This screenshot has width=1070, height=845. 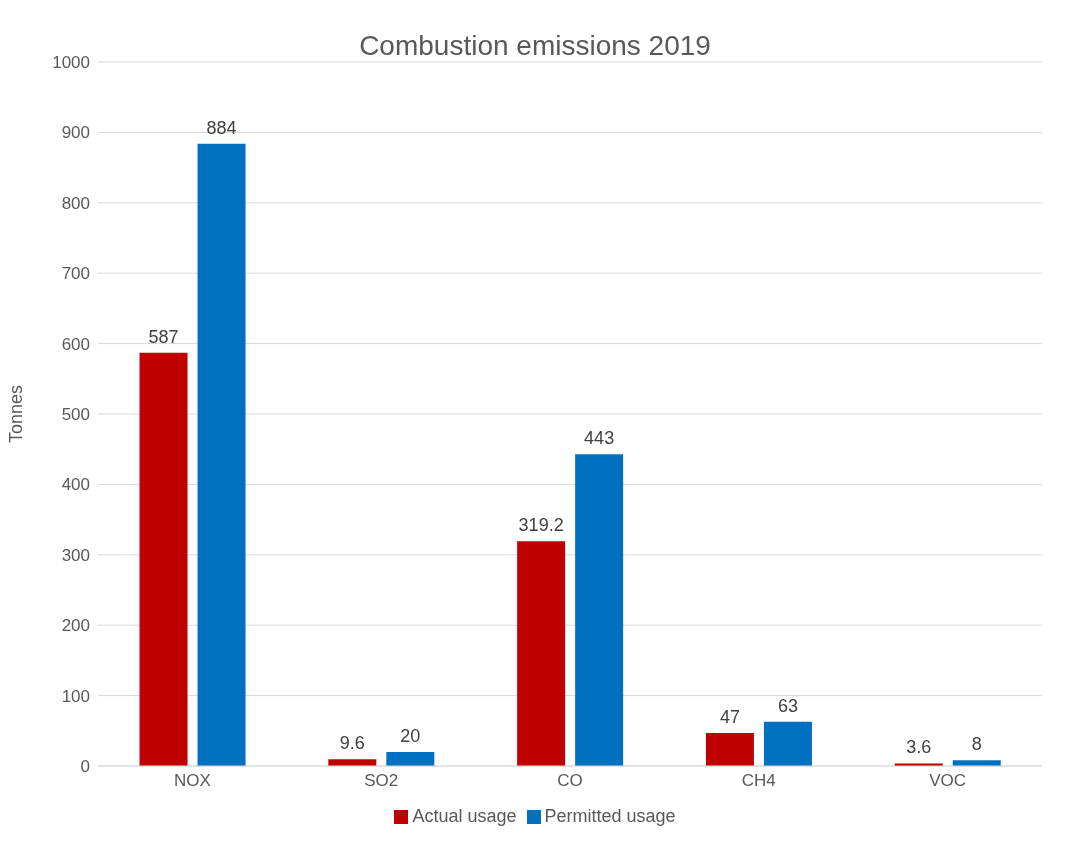 I want to click on chart-title: Combustion emissions 2019, so click(x=535, y=45).